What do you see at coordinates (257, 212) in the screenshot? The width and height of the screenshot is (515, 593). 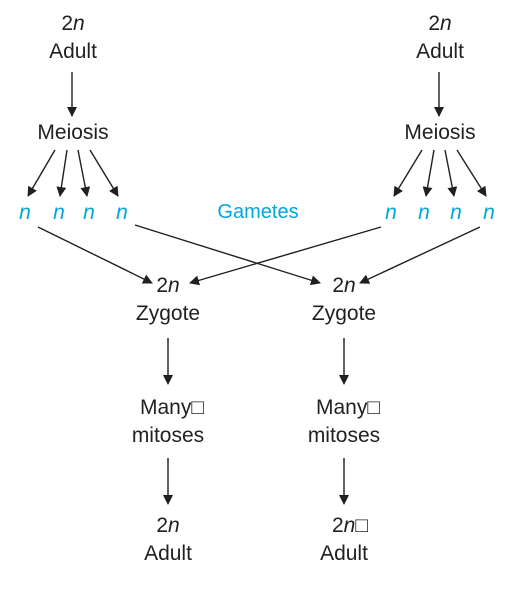 I see `gametes-label: Gametes` at bounding box center [257, 212].